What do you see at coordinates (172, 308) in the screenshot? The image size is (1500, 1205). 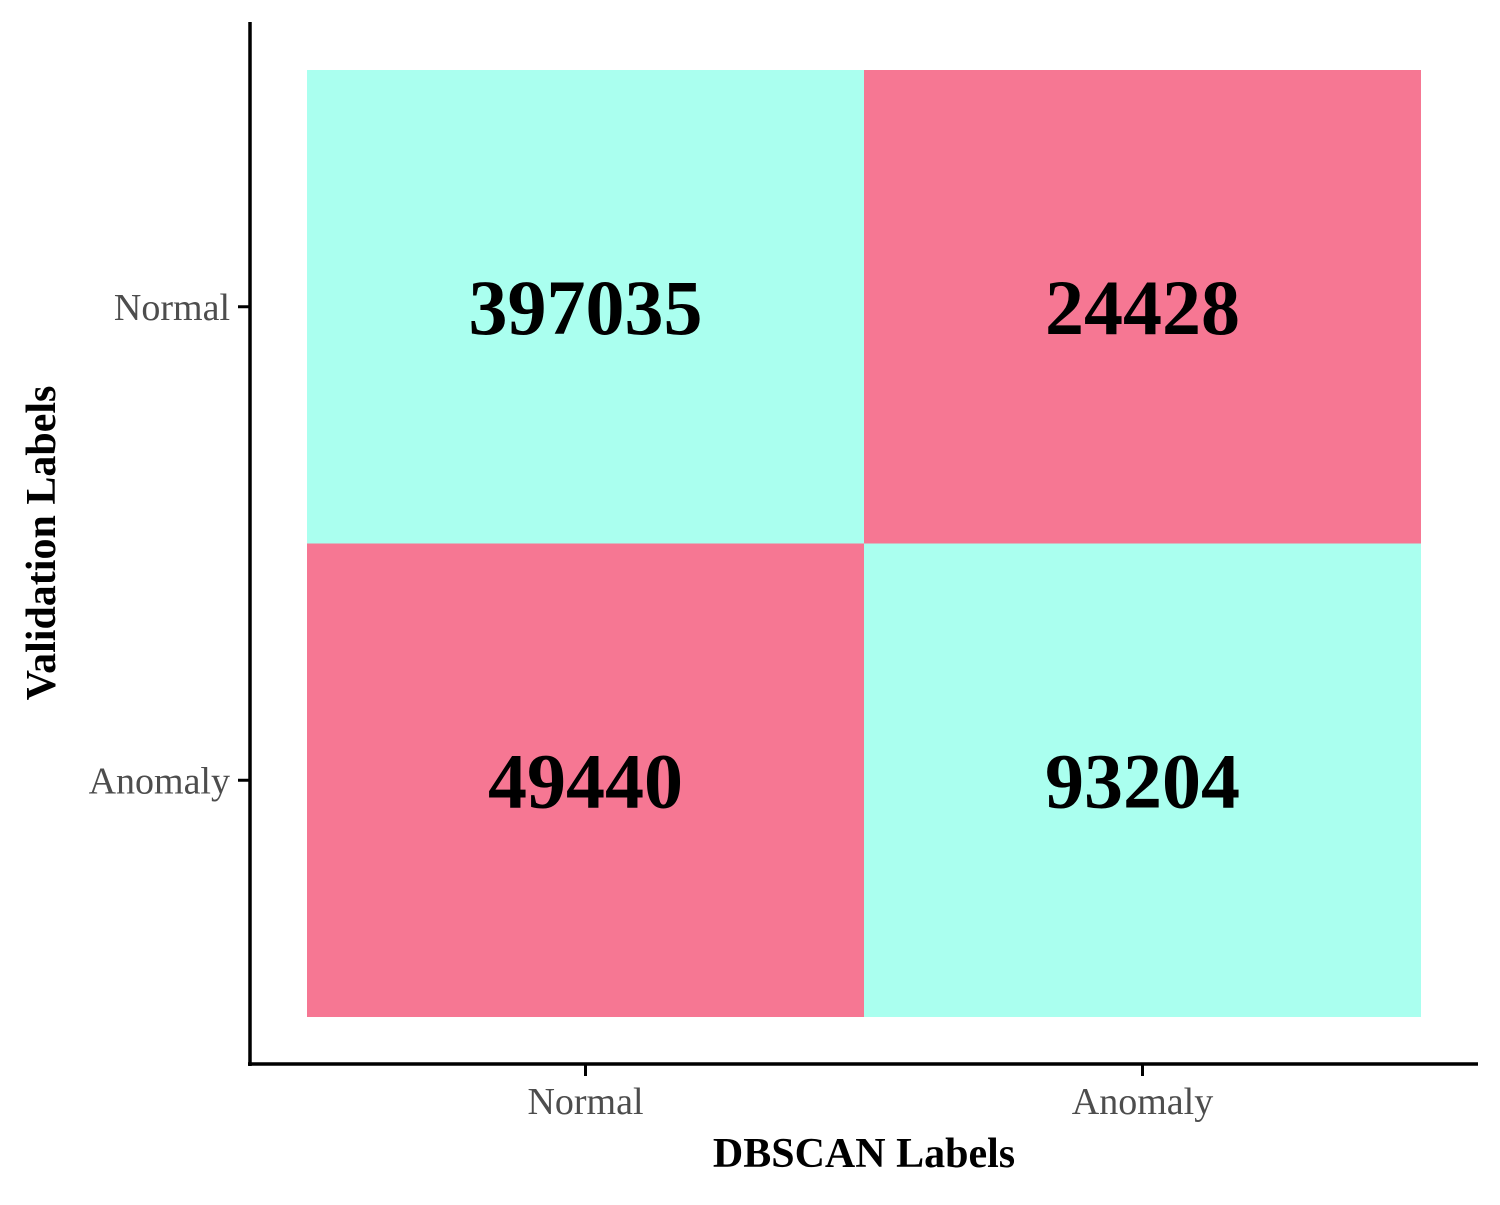 I see `y-tick-label: Normal` at bounding box center [172, 308].